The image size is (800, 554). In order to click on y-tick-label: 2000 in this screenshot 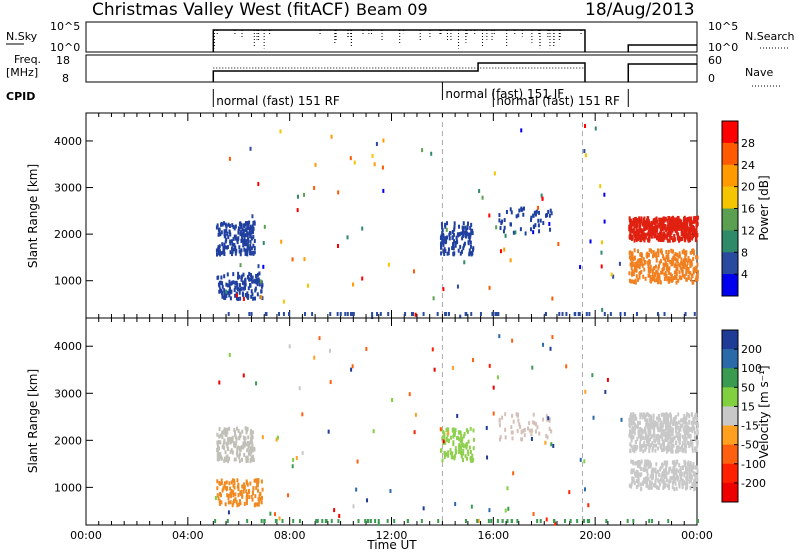, I will do `click(68, 234)`.